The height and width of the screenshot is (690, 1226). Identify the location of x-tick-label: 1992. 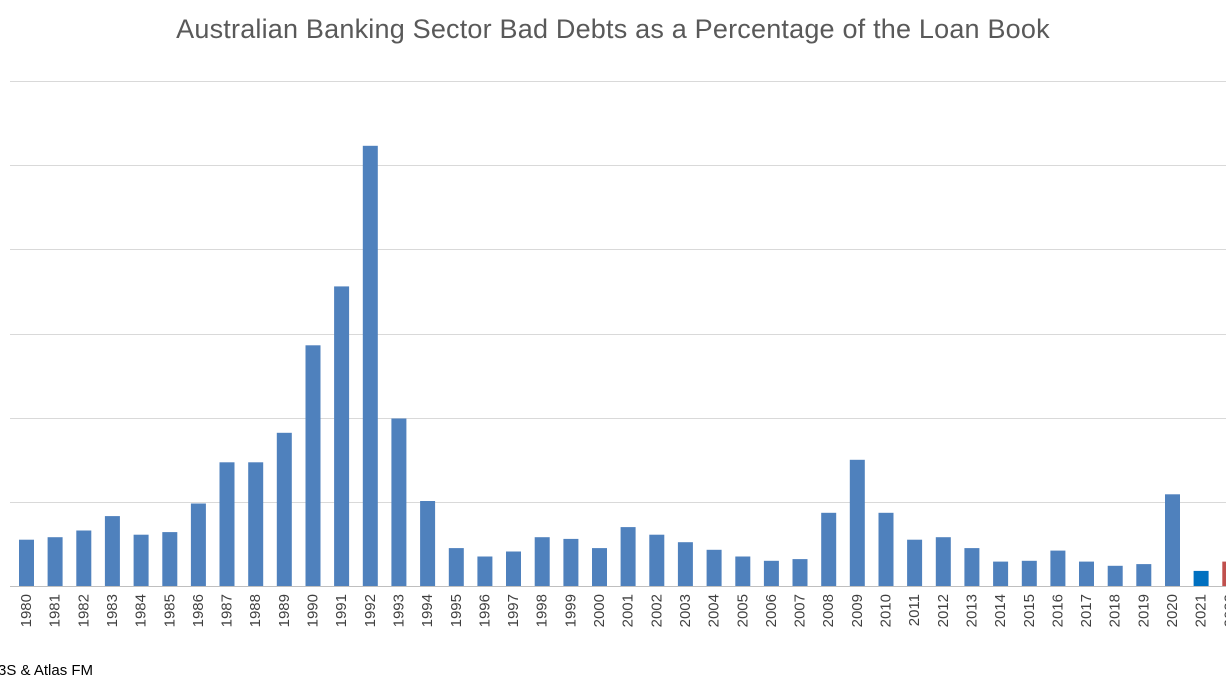
(370, 610).